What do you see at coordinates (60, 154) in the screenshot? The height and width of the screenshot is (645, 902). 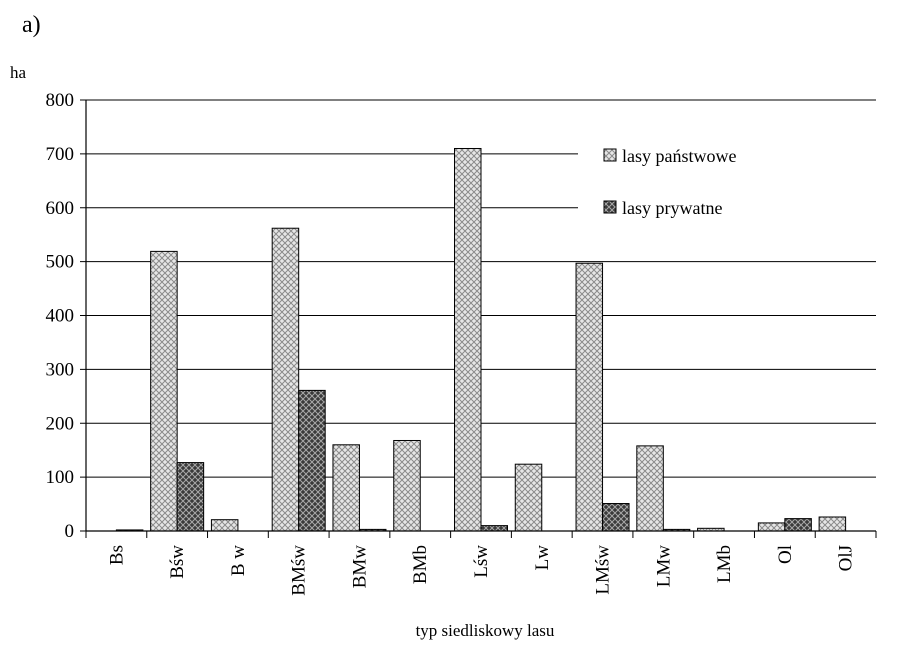 I see `y-tick-label: 700` at bounding box center [60, 154].